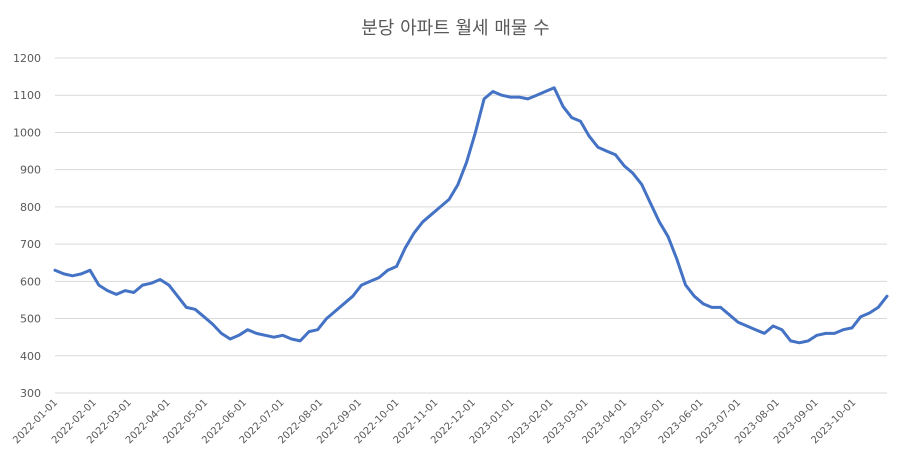 The height and width of the screenshot is (460, 911). Describe the element at coordinates (30, 356) in the screenshot. I see `y-tick-label: 400` at that location.